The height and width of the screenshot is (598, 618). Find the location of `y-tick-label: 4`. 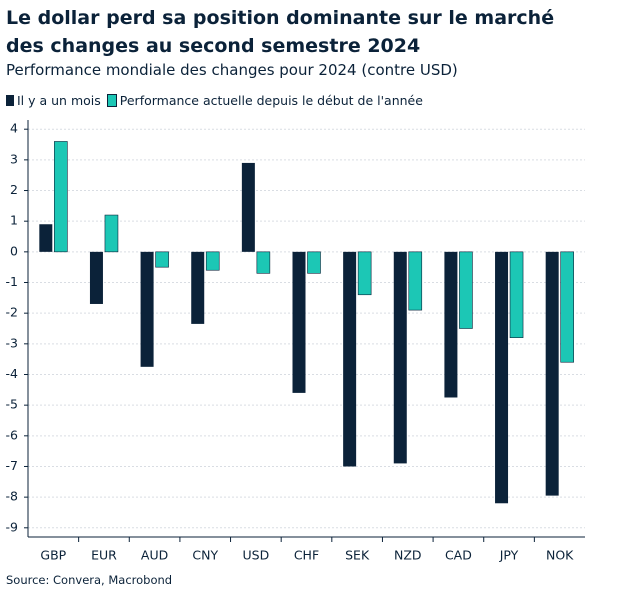

y-tick-label: 4 is located at coordinates (14, 128).